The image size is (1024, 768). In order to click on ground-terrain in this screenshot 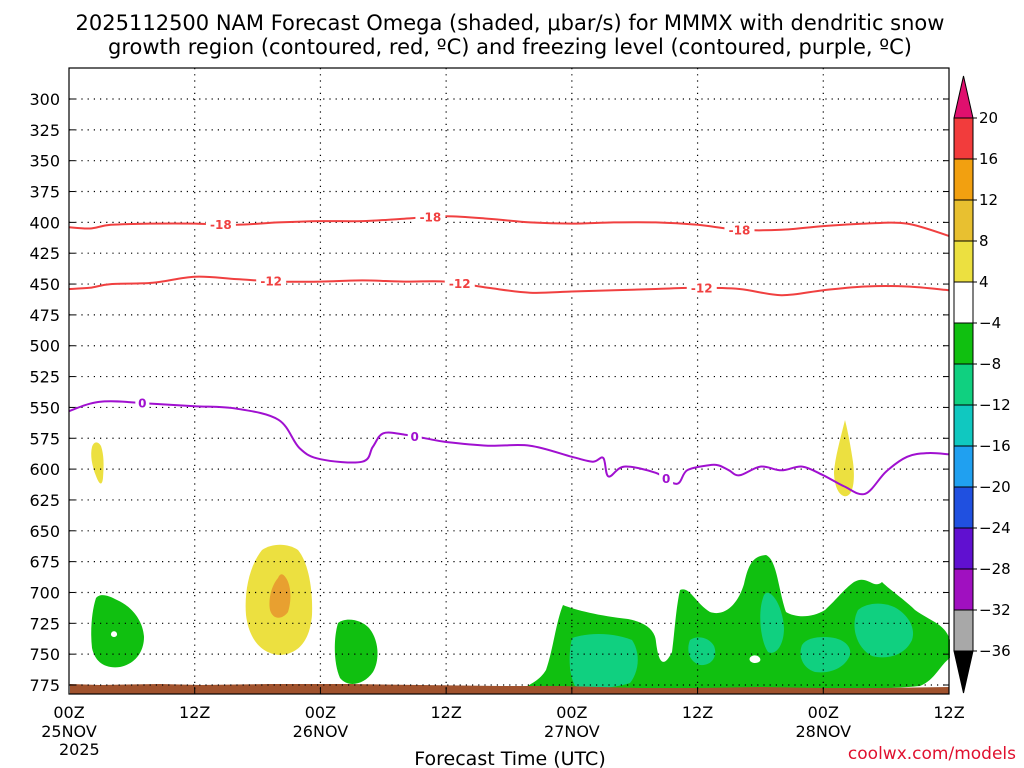, I will do `click(509, 689)`.